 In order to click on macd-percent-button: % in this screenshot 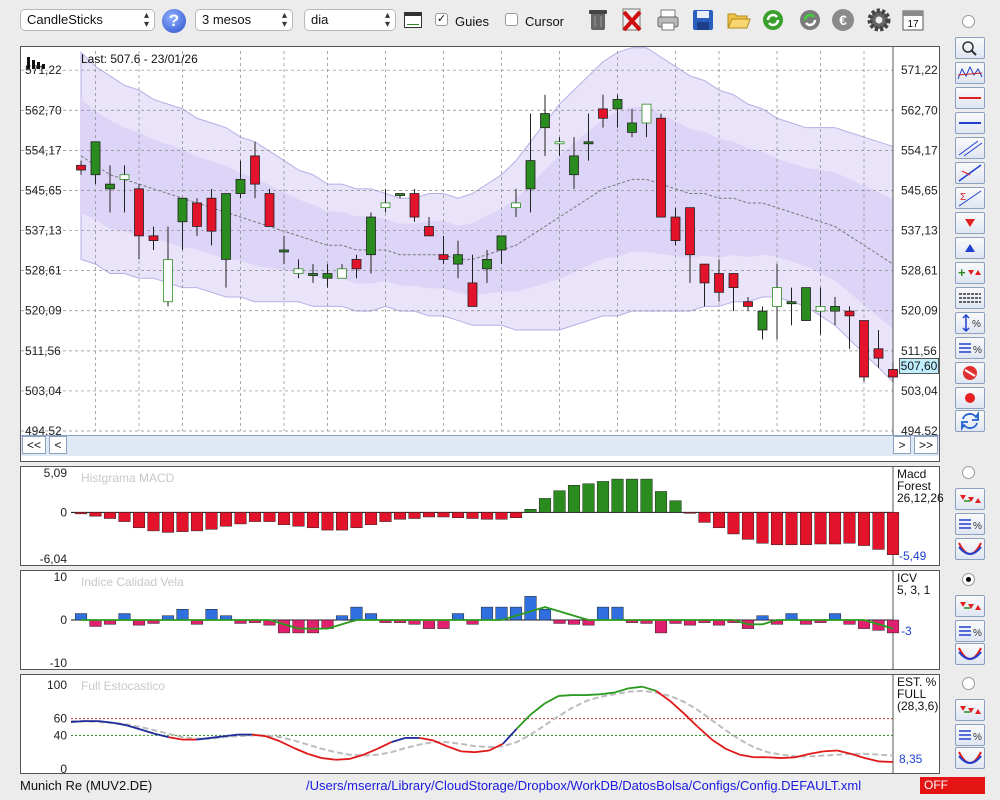, I will do `click(970, 524)`.